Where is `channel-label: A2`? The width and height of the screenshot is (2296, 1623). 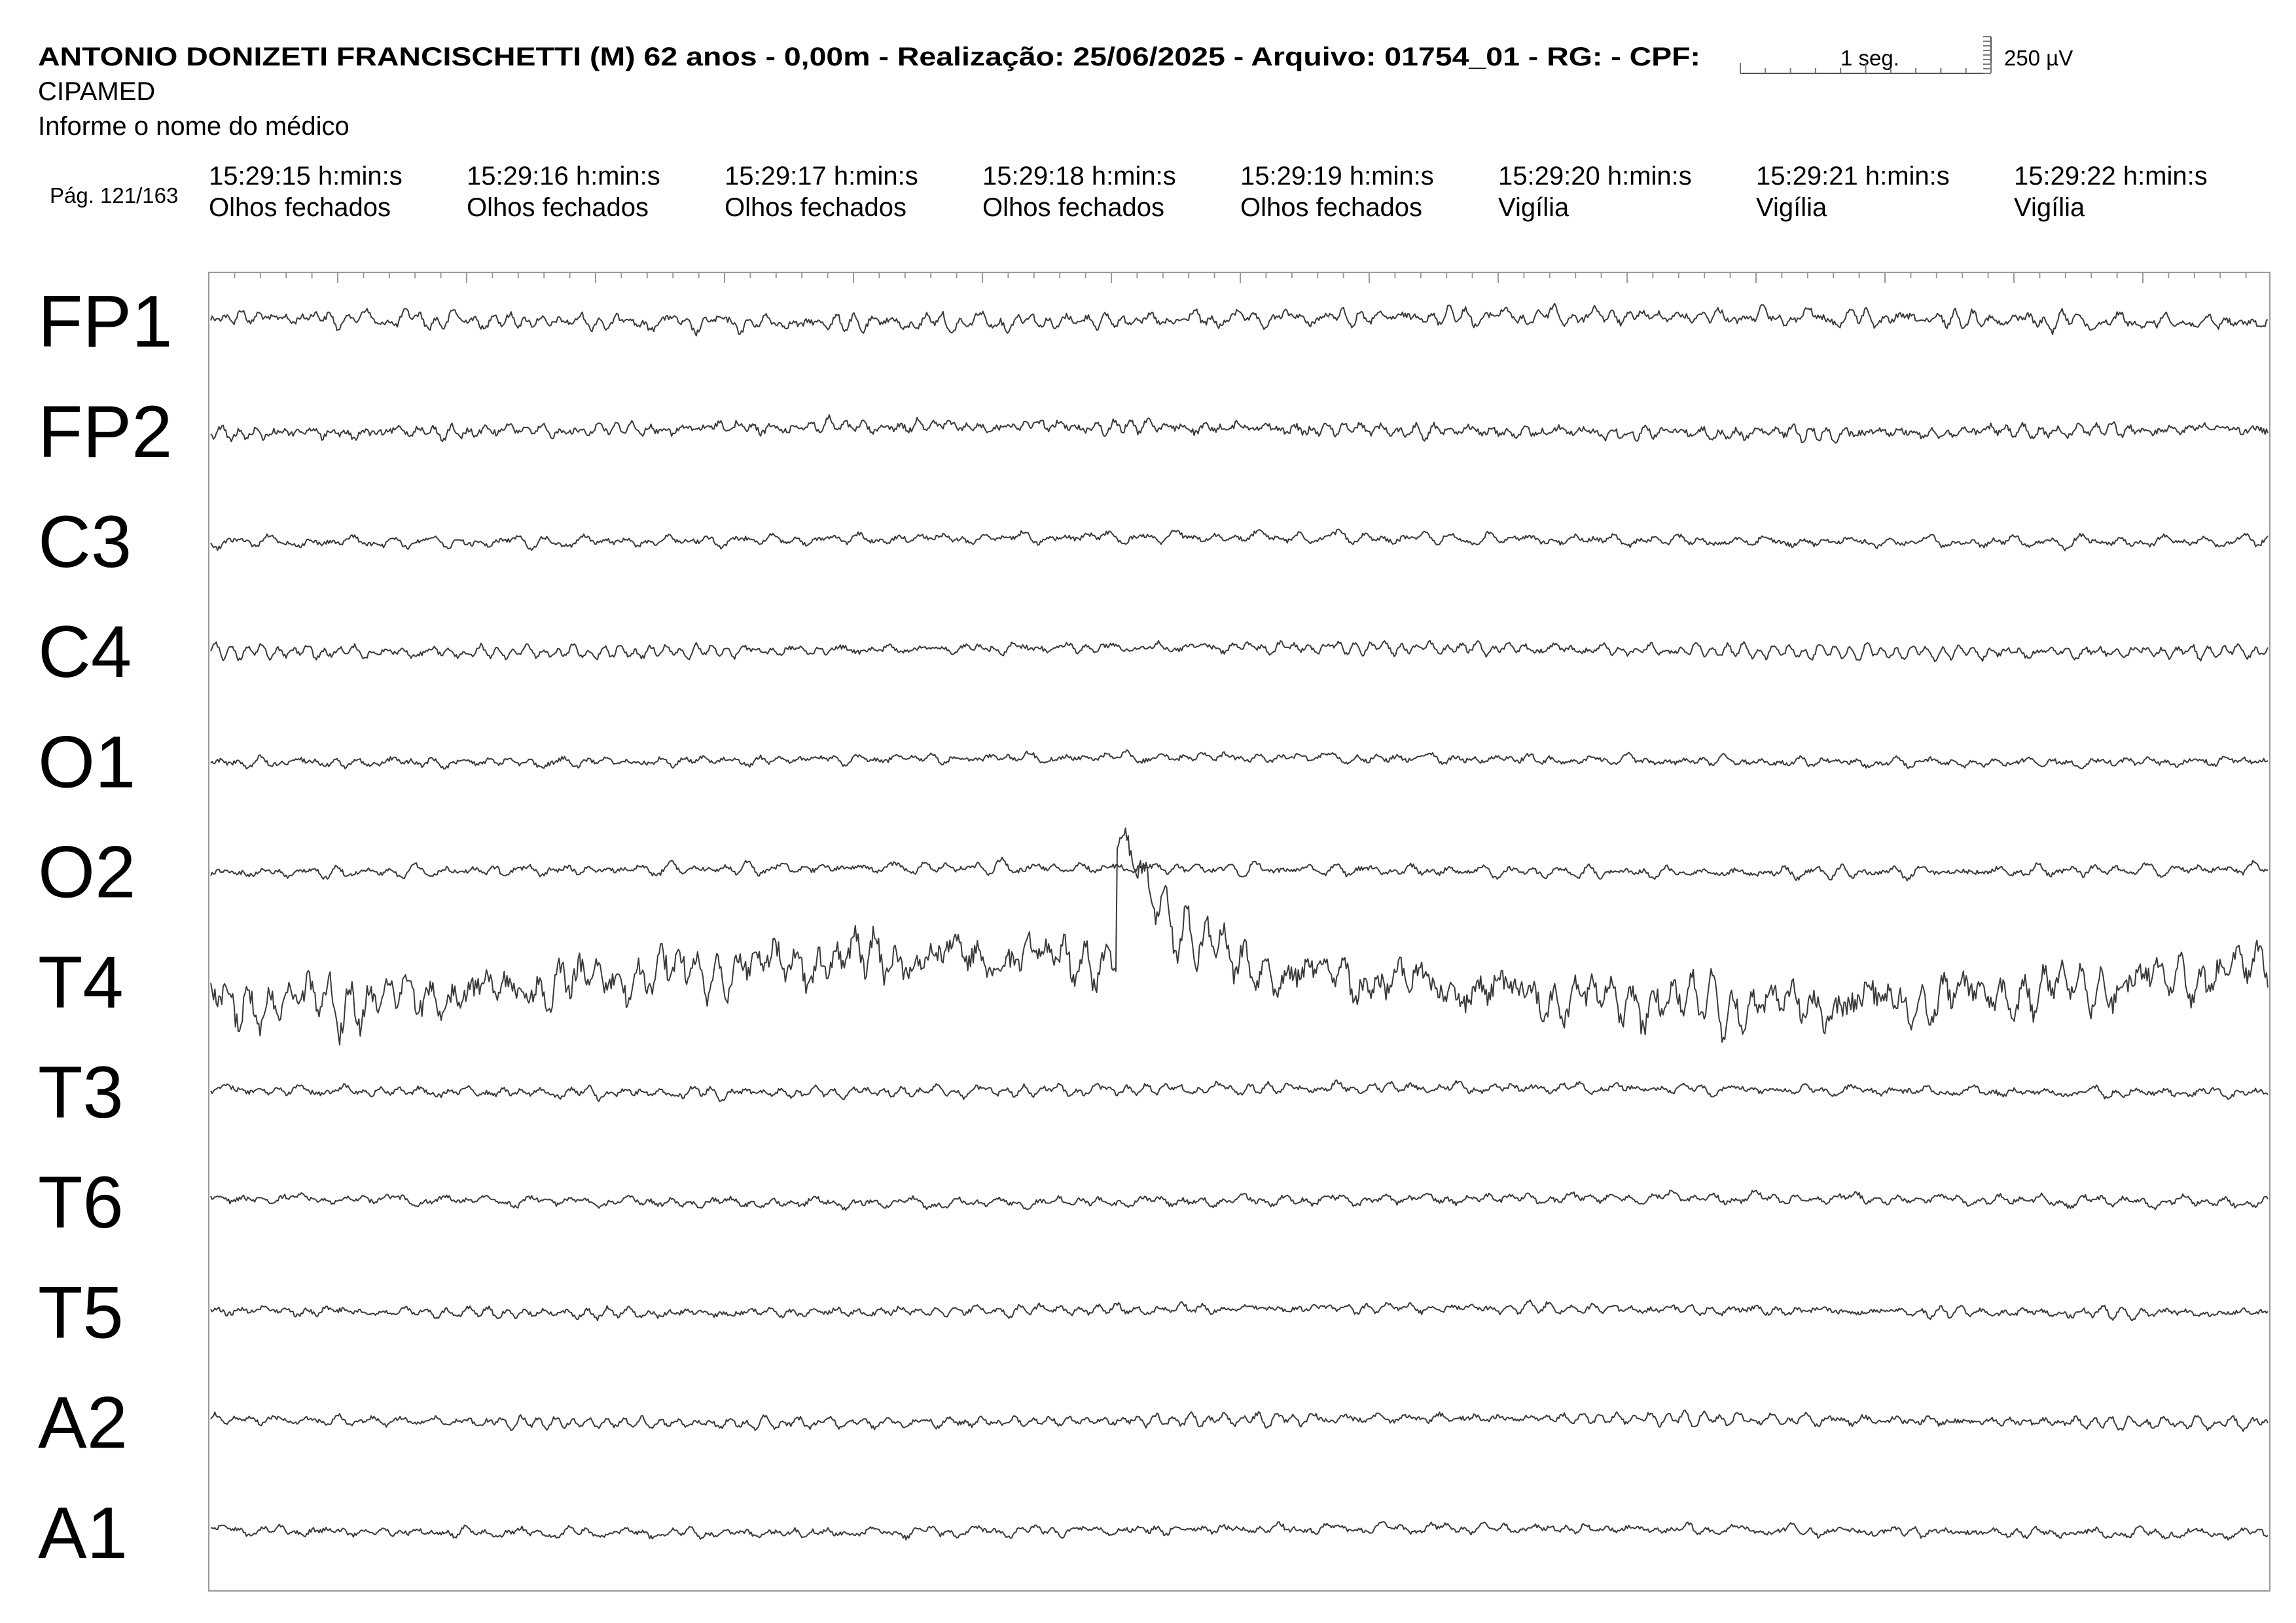
channel-label: A2 is located at coordinates (83, 1423).